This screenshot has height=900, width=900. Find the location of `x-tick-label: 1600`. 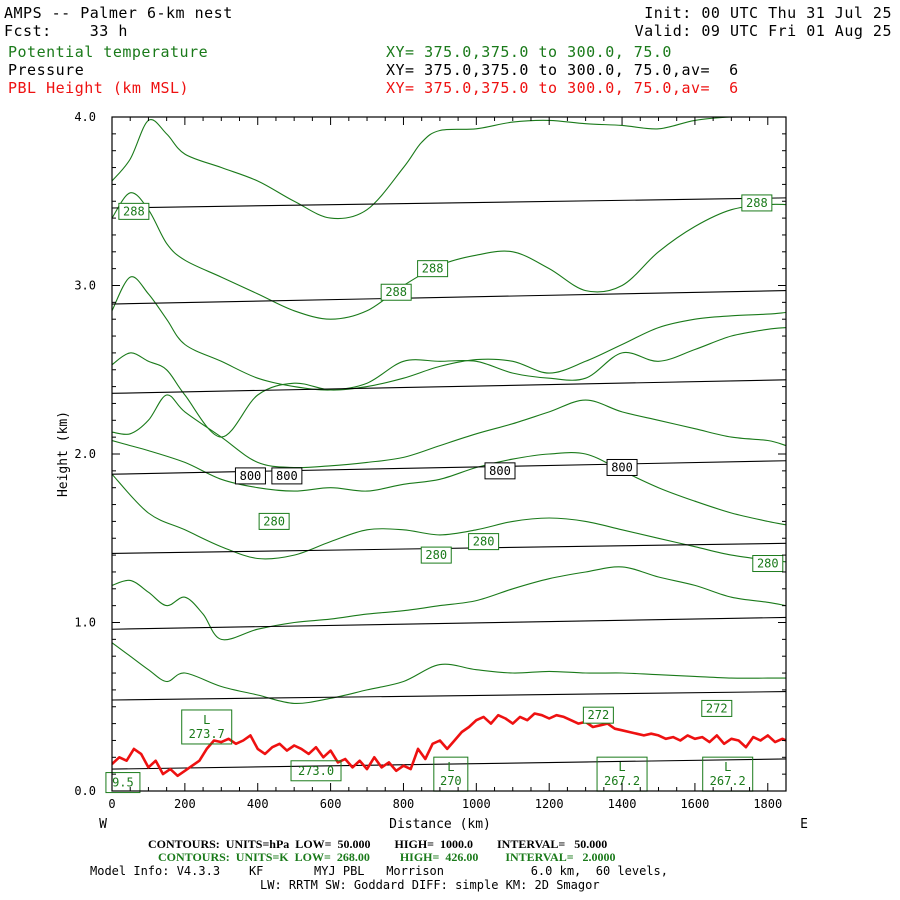

x-tick-label: 1600 is located at coordinates (694, 804).